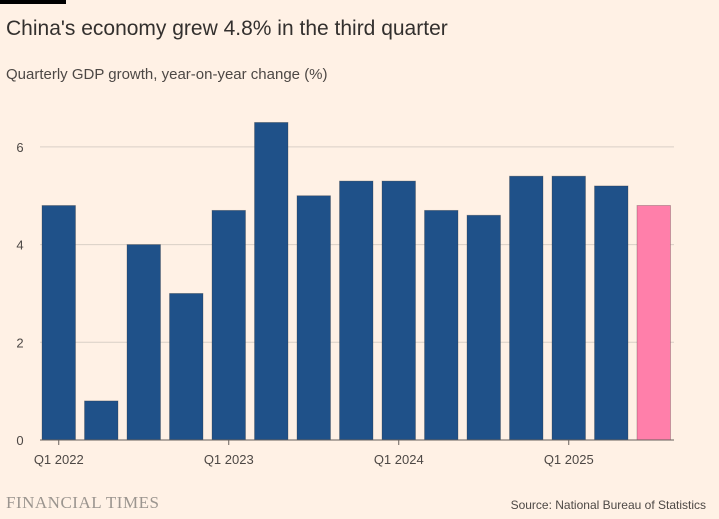 Image resolution: width=719 pixels, height=519 pixels. What do you see at coordinates (526, 308) in the screenshot?
I see `bar-q4-2024` at bounding box center [526, 308].